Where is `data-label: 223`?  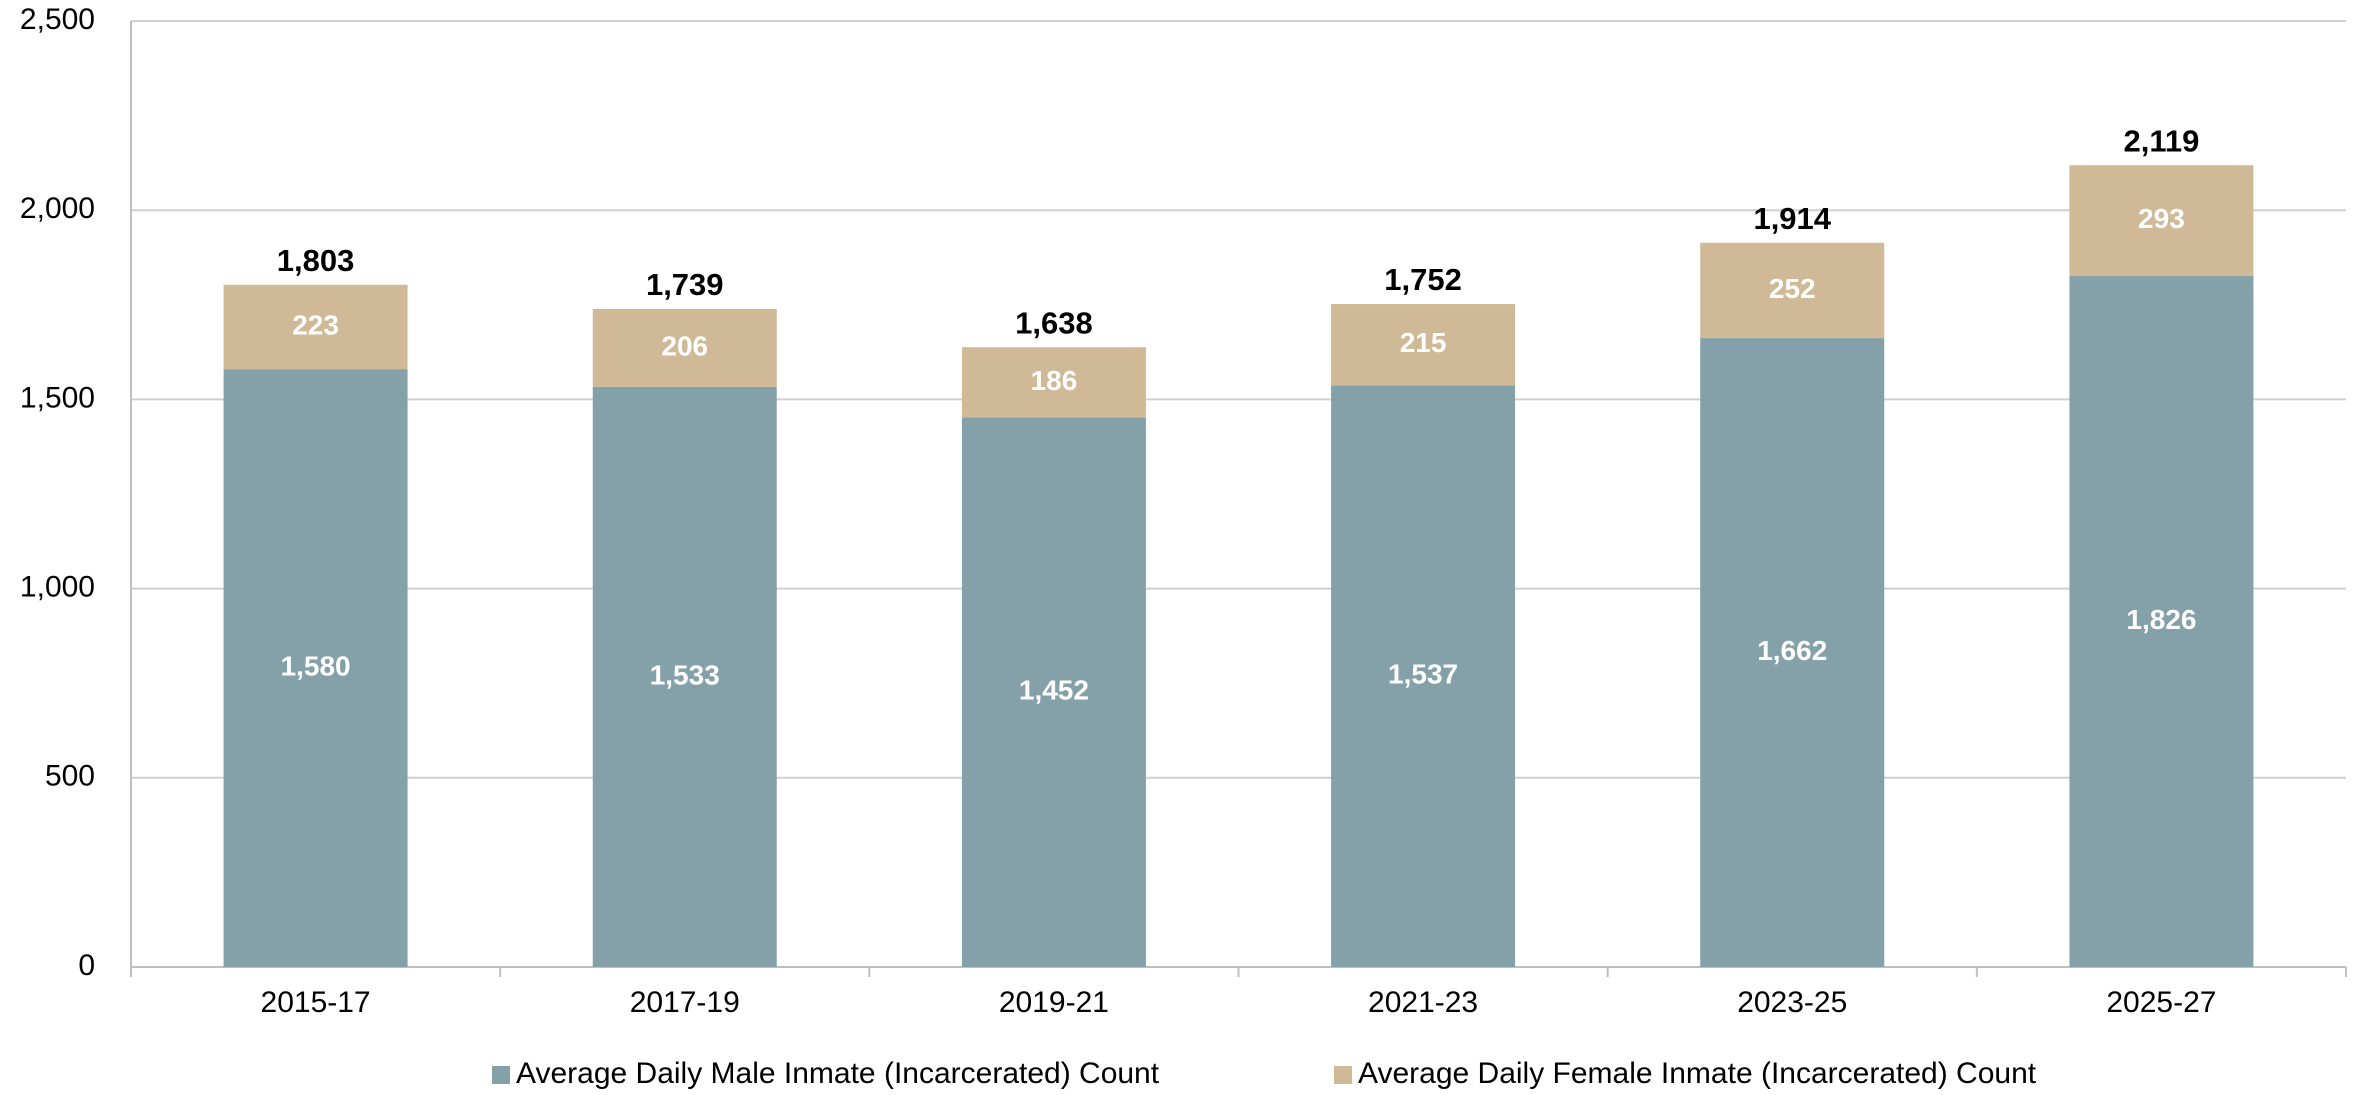 data-label: 223 is located at coordinates (315, 324).